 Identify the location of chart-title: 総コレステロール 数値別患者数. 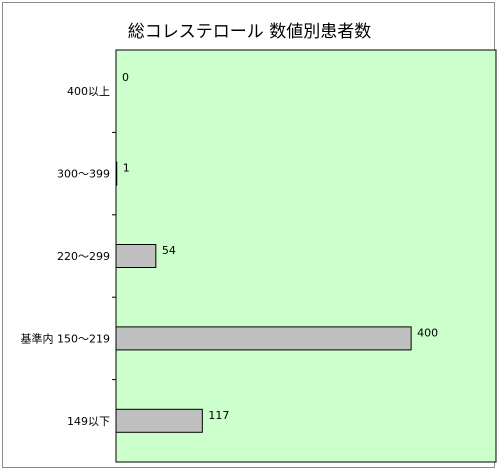
(249, 32).